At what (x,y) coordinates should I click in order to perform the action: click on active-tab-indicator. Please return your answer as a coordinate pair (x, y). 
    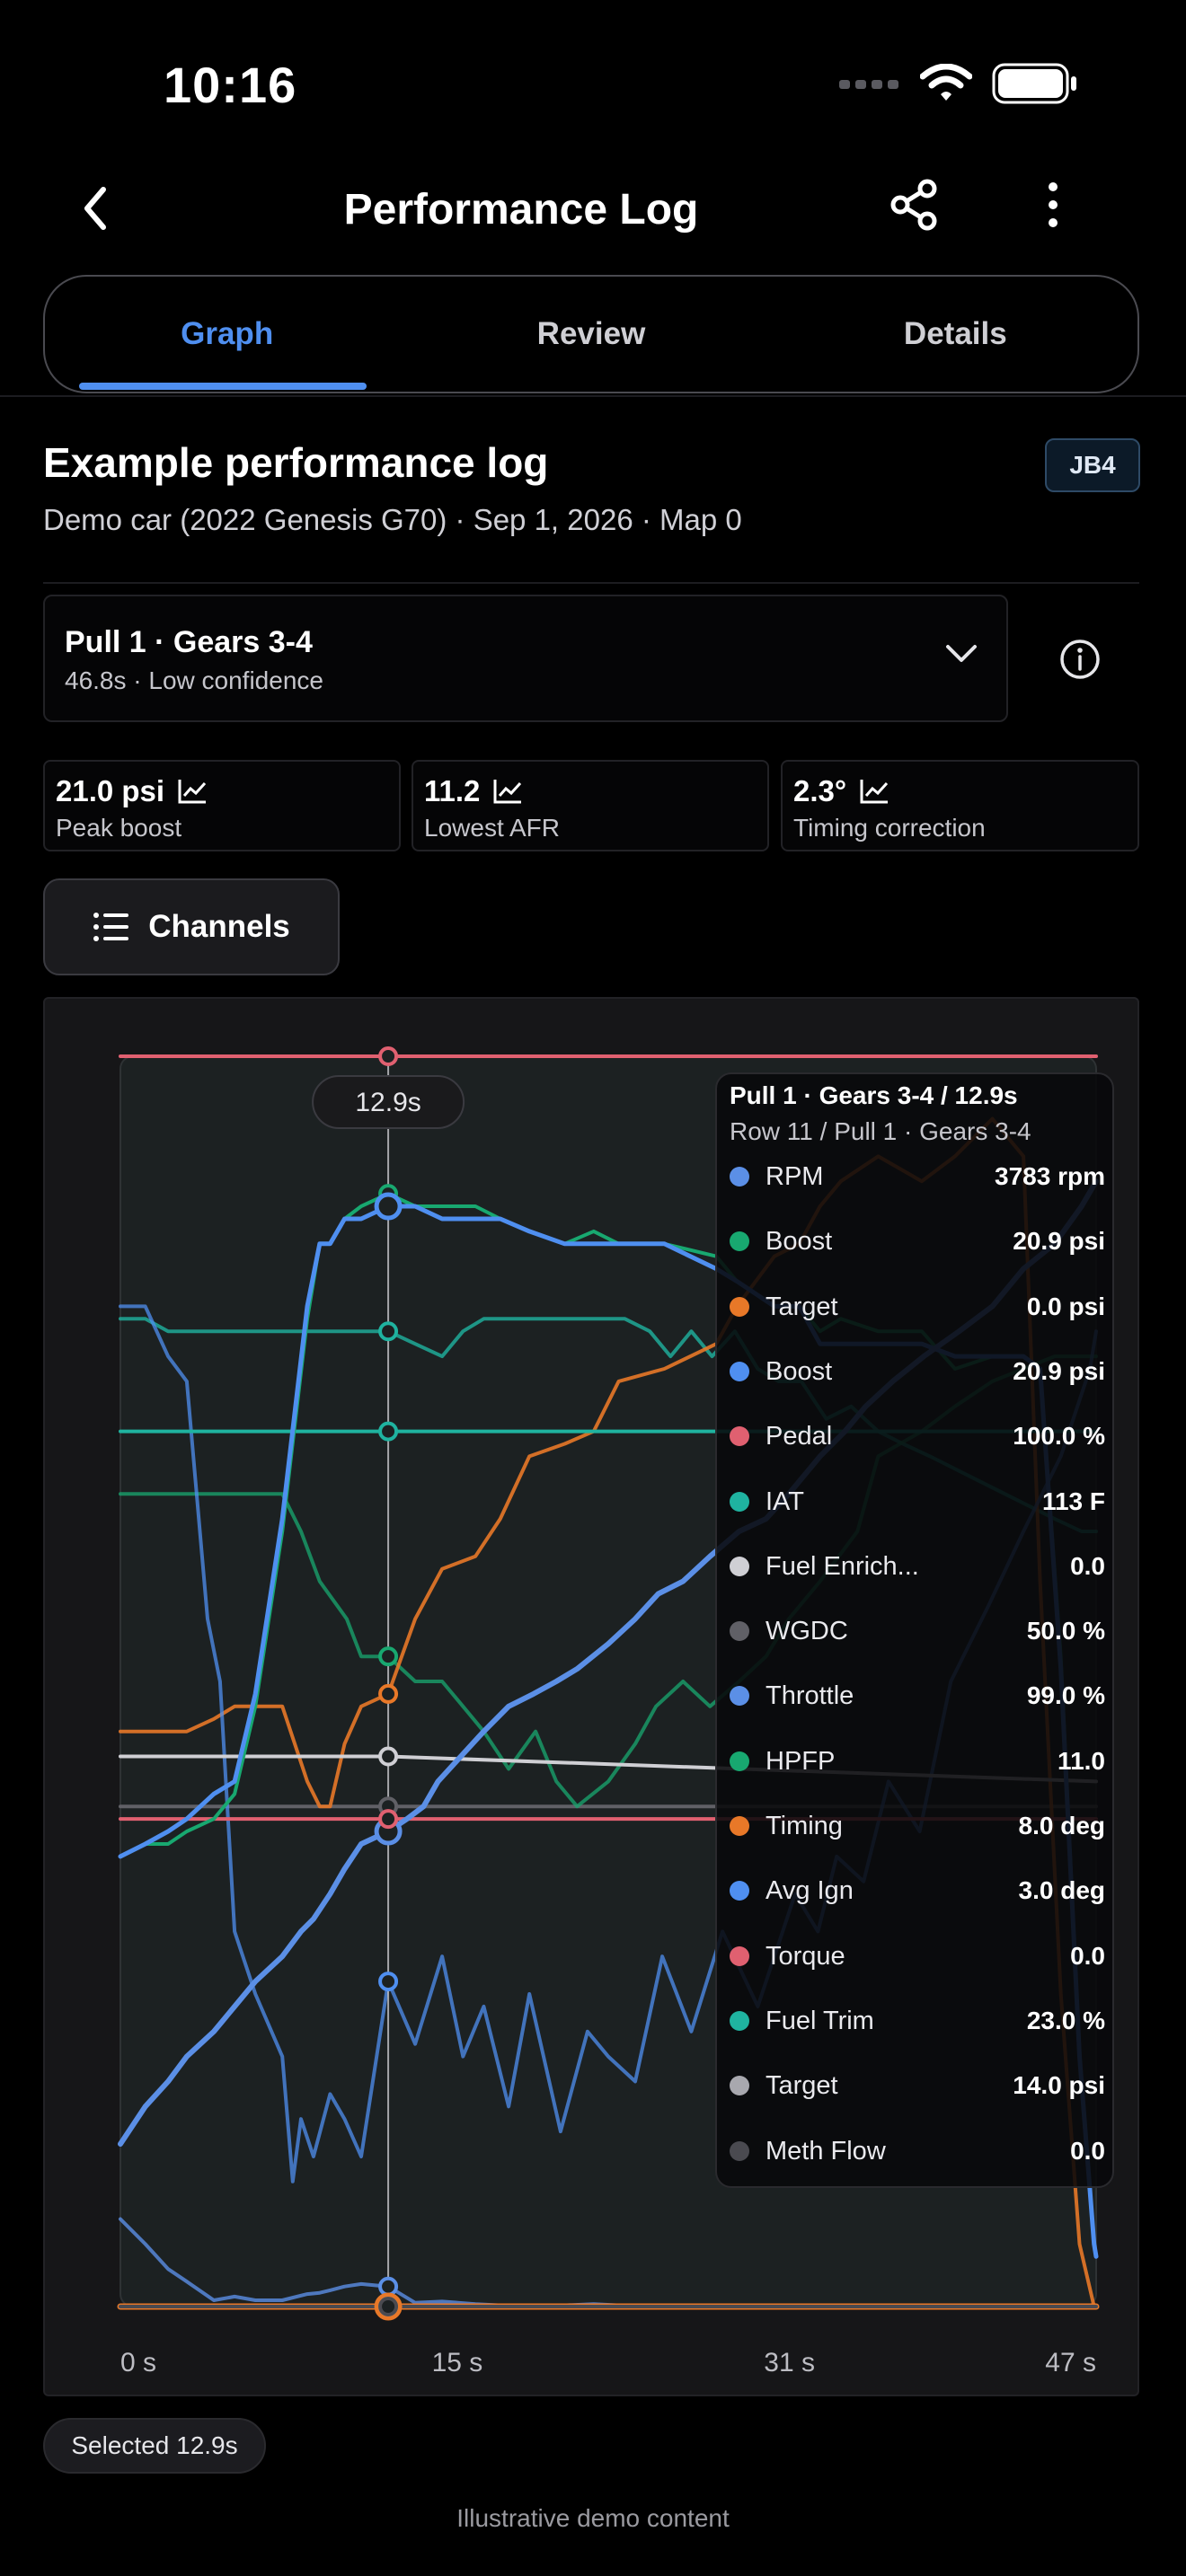
    Looking at the image, I should click on (223, 386).